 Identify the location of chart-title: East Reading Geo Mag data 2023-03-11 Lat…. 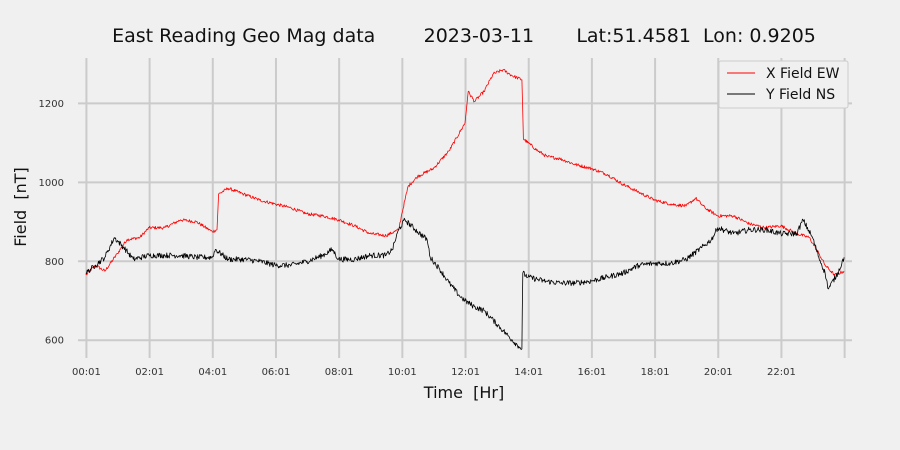
(464, 36).